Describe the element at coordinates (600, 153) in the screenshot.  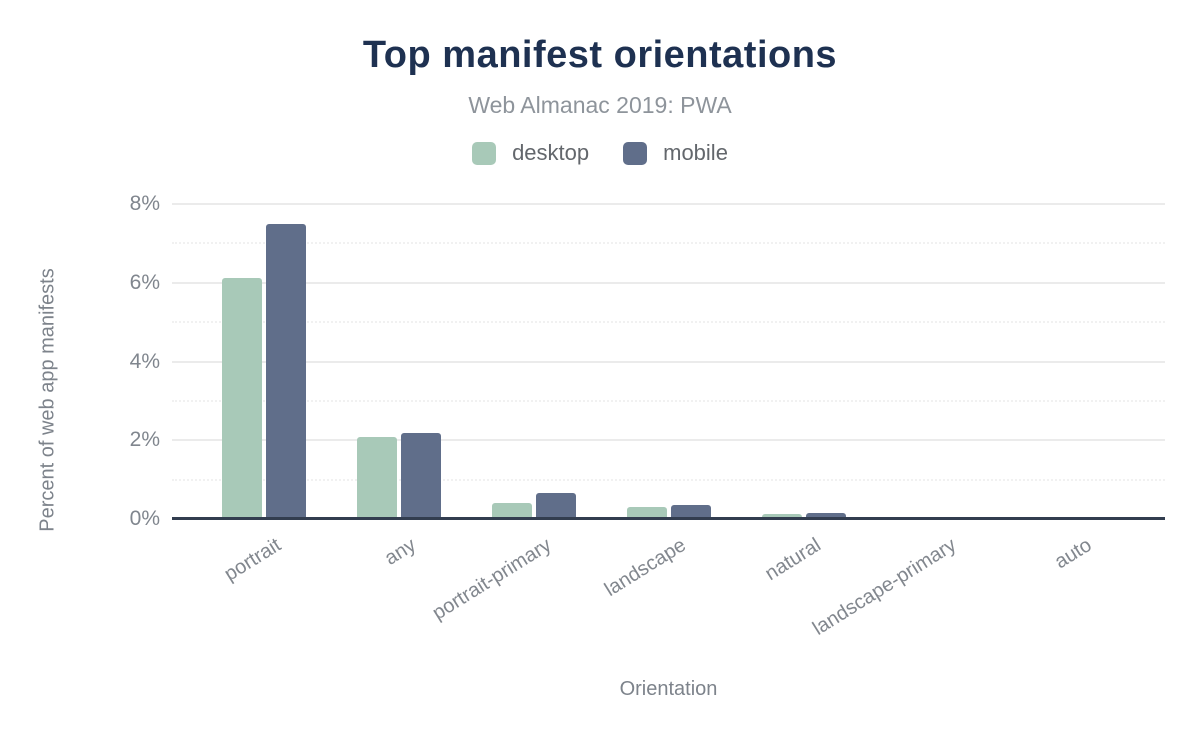
I see `chart-legend: desktop mobile` at that location.